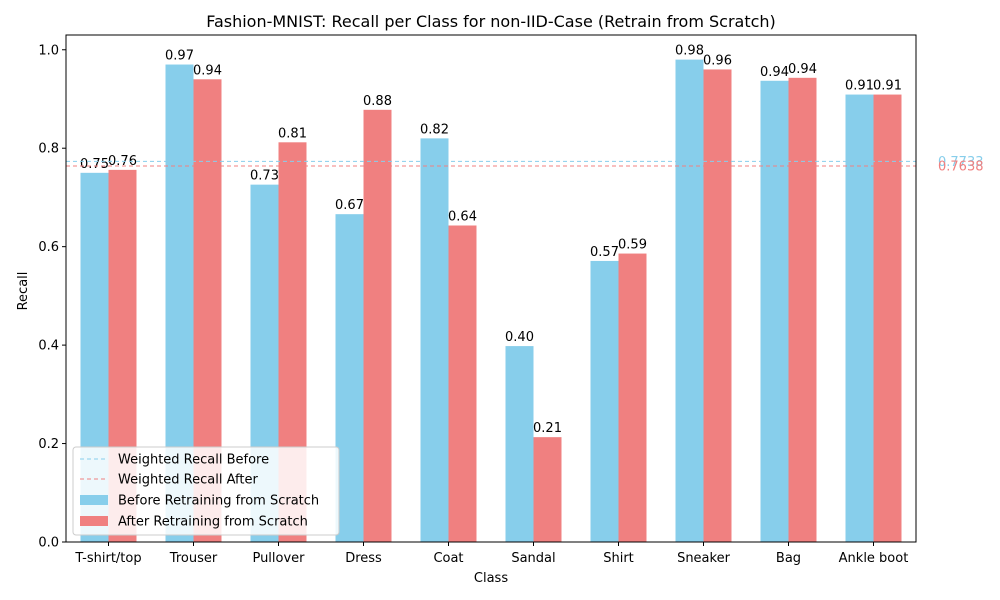 The image size is (1000, 600). I want to click on y-tick-label: 0.0, so click(48, 543).